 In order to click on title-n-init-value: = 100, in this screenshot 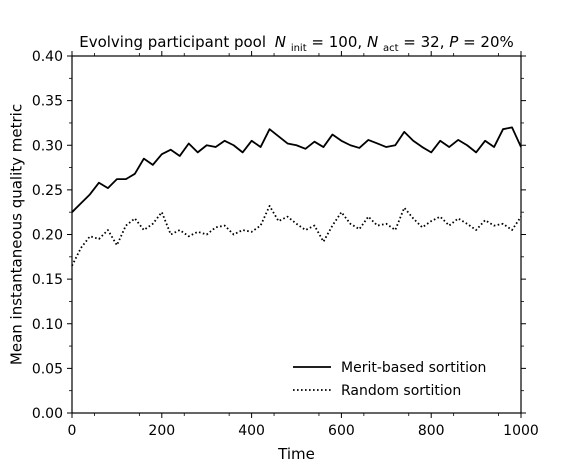, I will do `click(339, 42)`.